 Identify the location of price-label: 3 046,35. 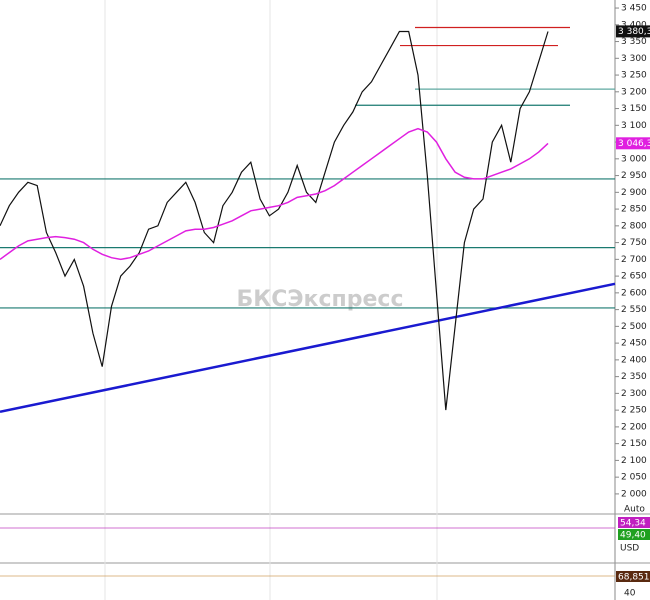
(634, 144).